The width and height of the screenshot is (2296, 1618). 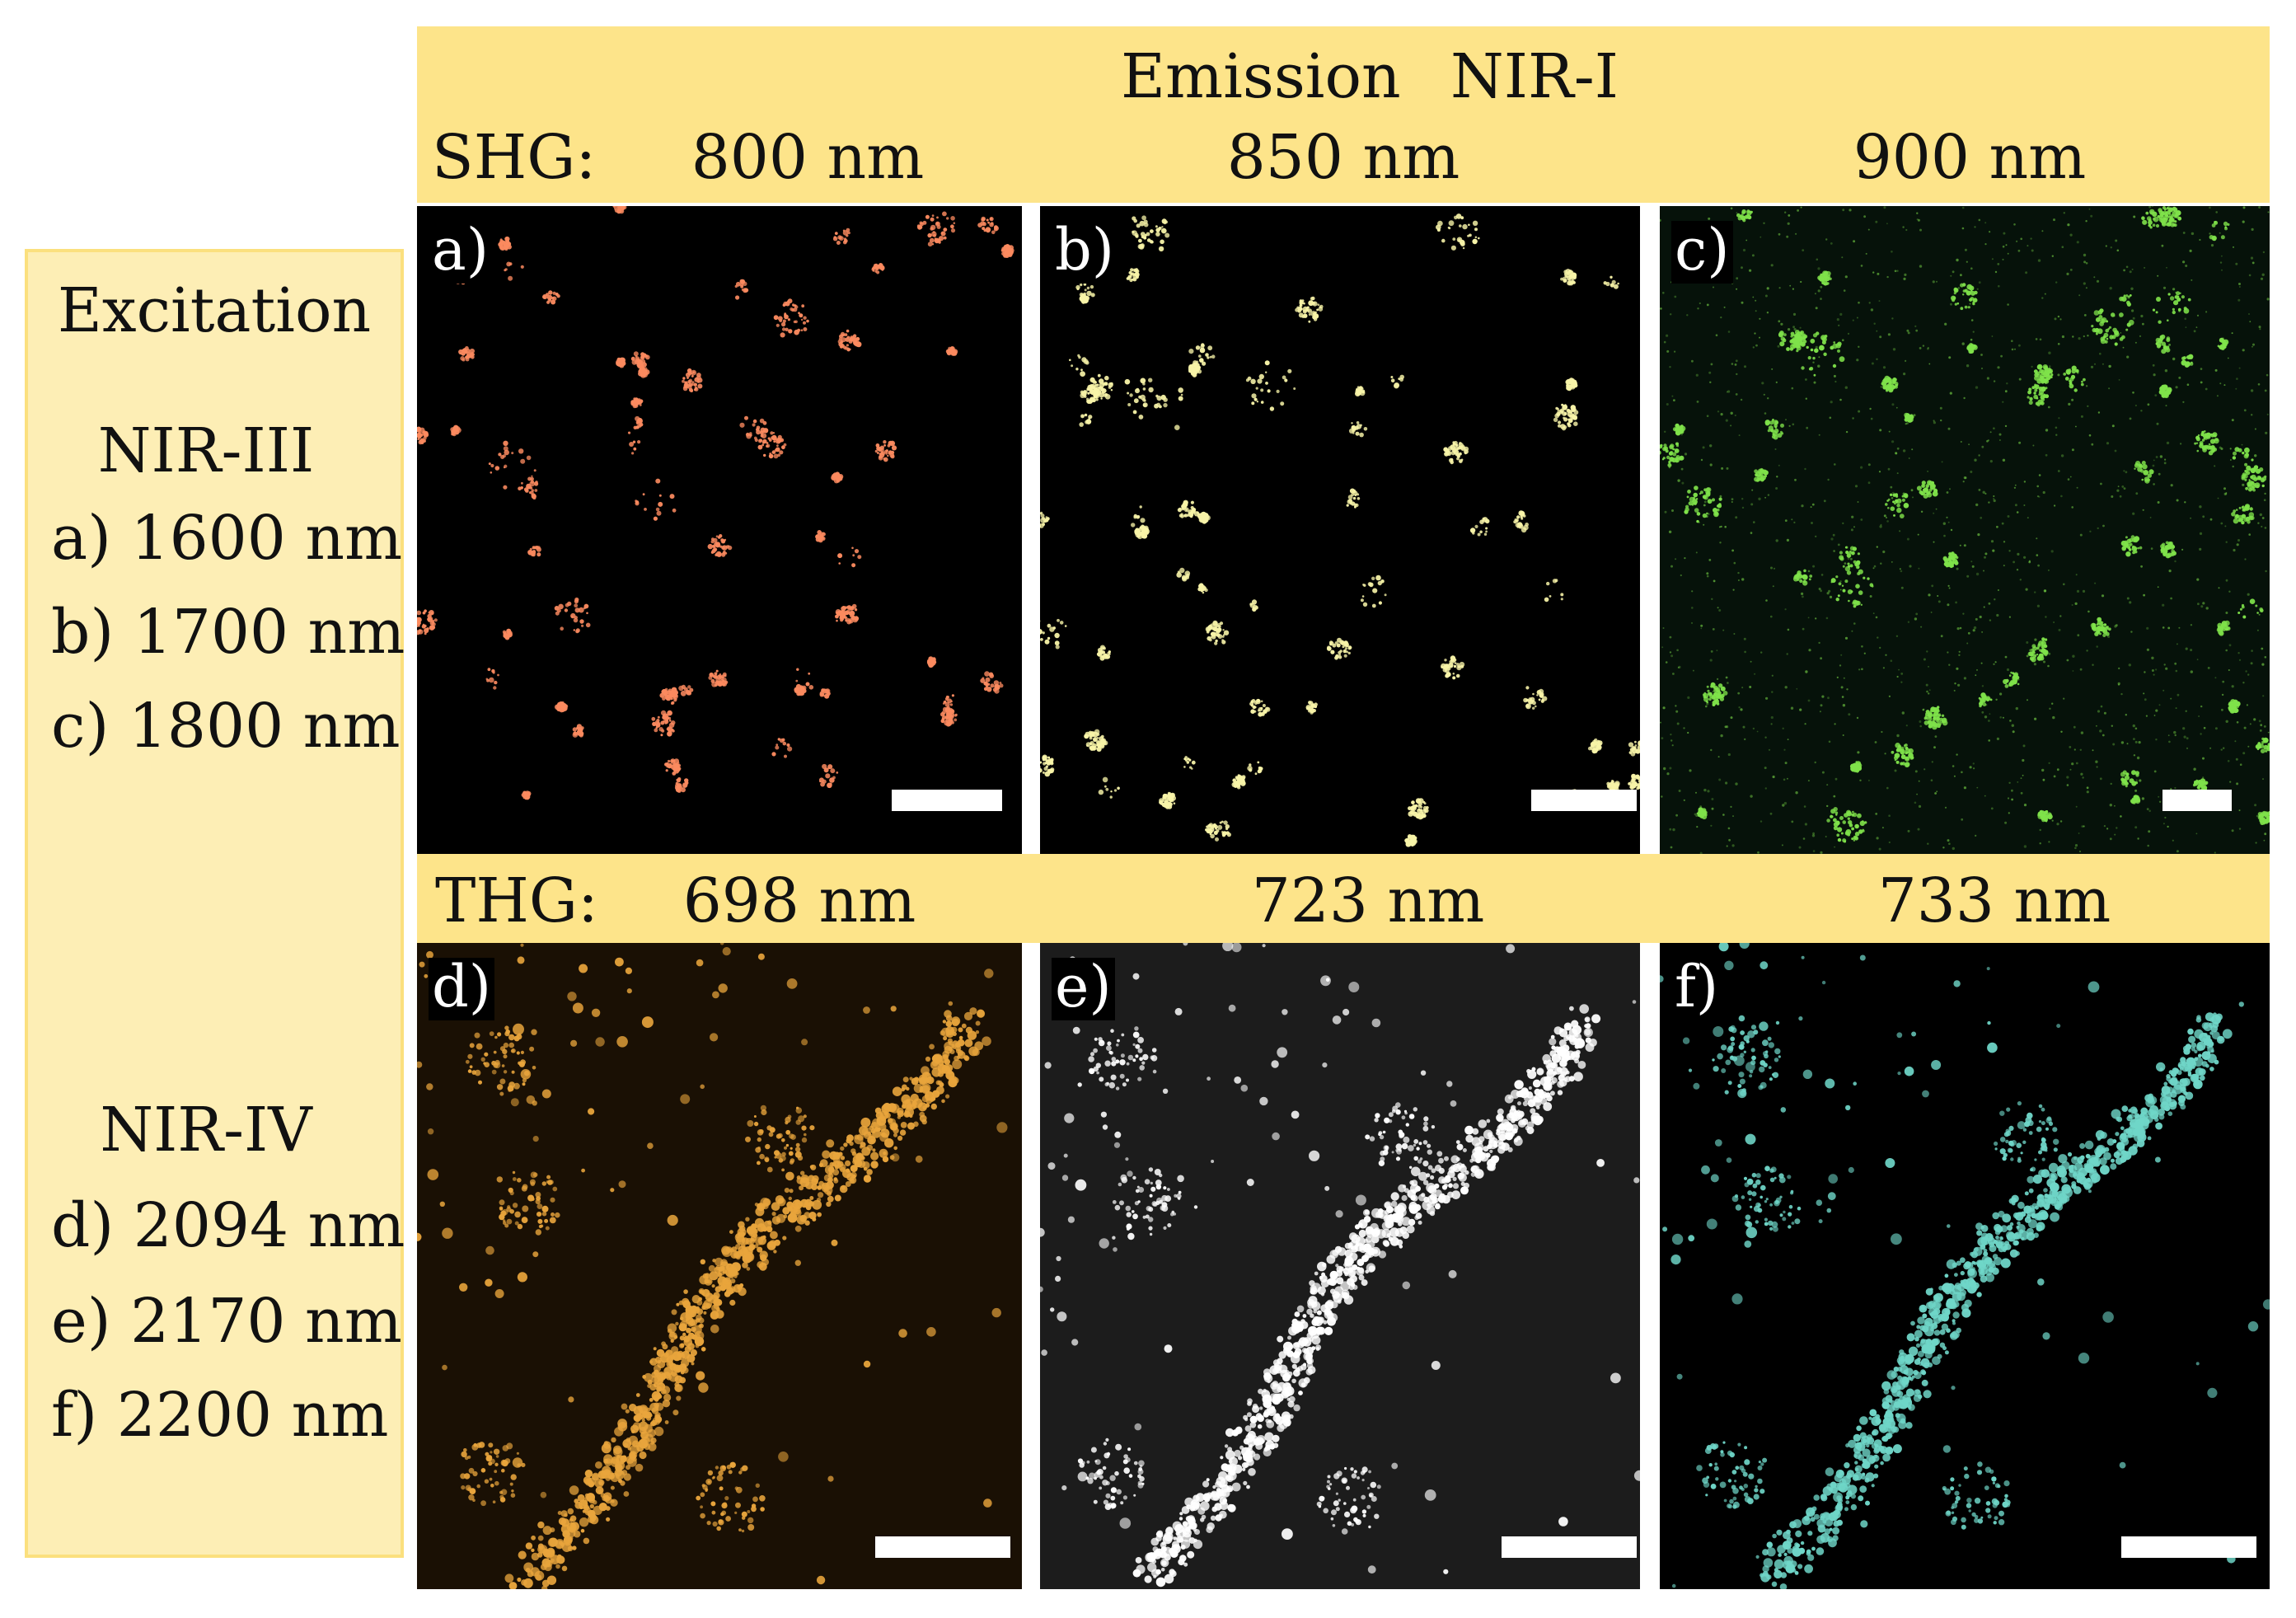 What do you see at coordinates (2188, 1547) in the screenshot?
I see `panel-f-scale-bar` at bounding box center [2188, 1547].